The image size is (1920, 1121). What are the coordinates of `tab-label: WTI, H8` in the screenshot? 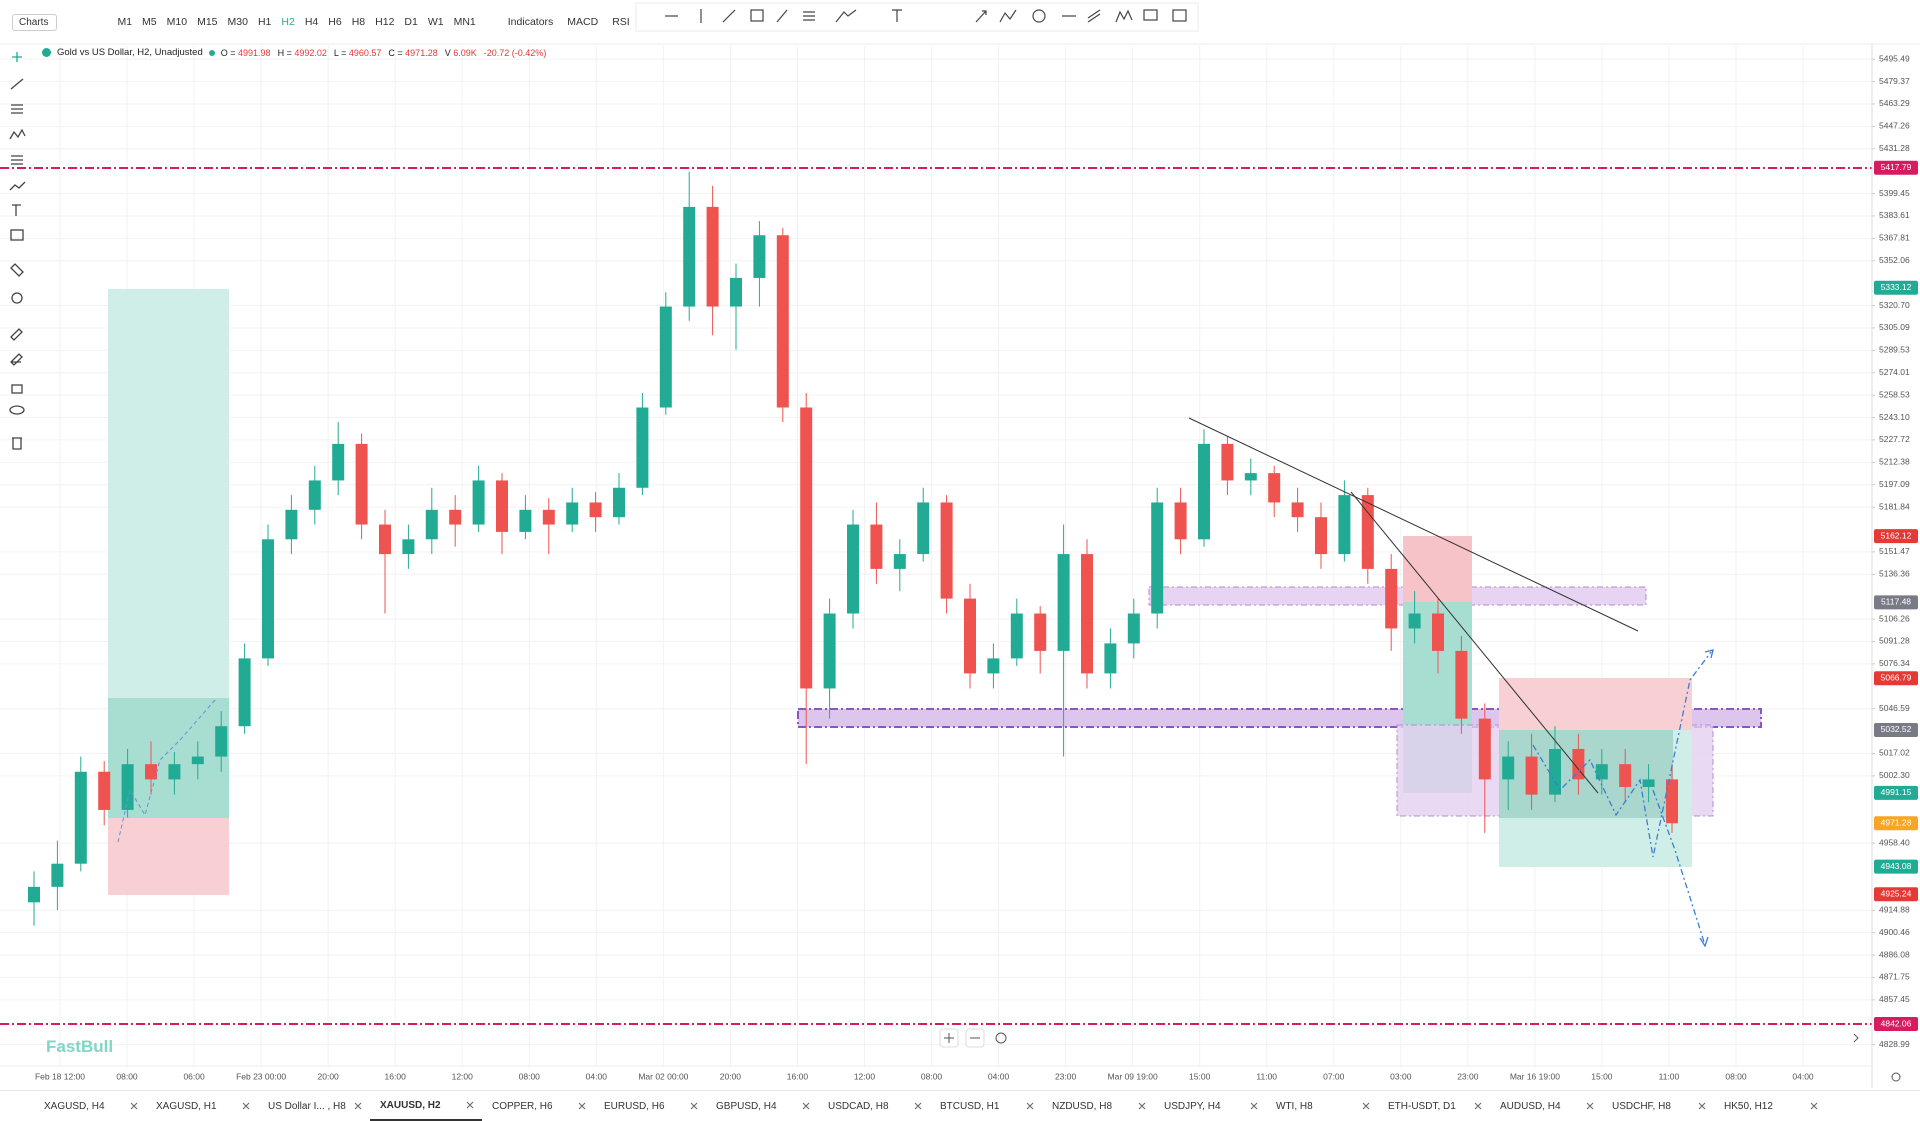 It's located at (1294, 1106).